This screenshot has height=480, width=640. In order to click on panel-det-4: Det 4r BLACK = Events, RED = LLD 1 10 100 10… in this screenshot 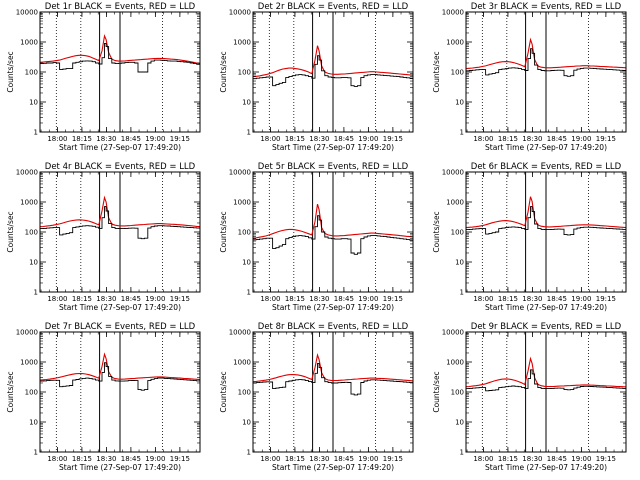, I will do `click(103, 237)`.